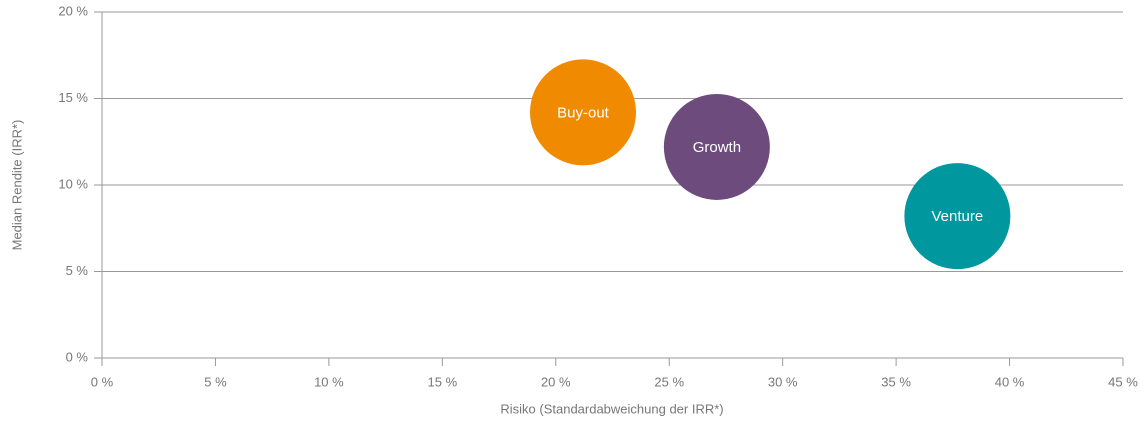 This screenshot has width=1140, height=424. What do you see at coordinates (16, 185) in the screenshot?
I see `y-axis-title: Median Rendite (IRR*)` at bounding box center [16, 185].